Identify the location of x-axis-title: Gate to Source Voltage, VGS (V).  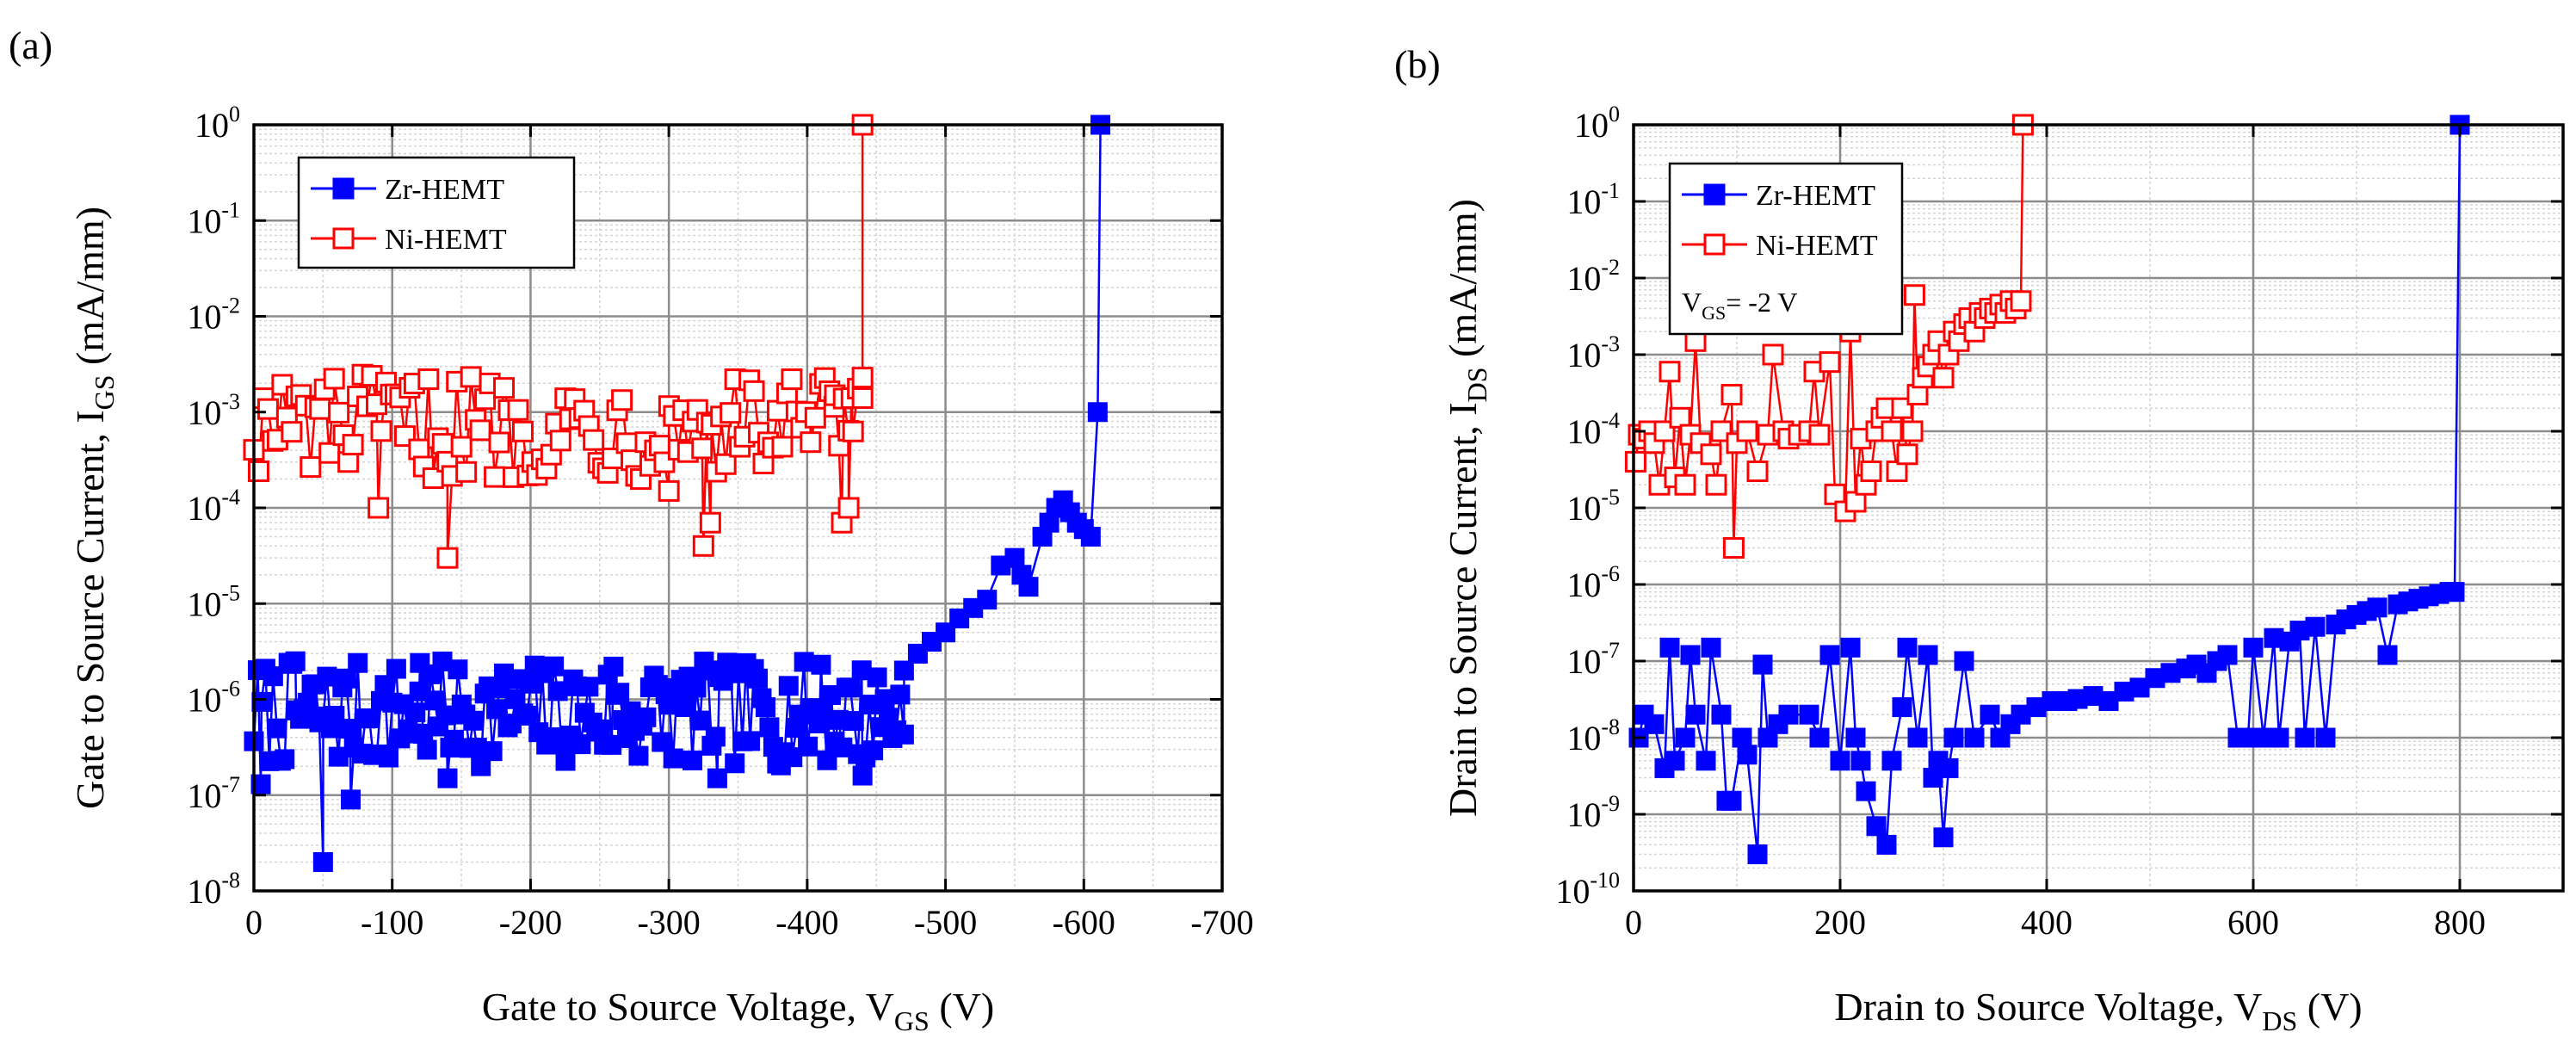
(738, 1010).